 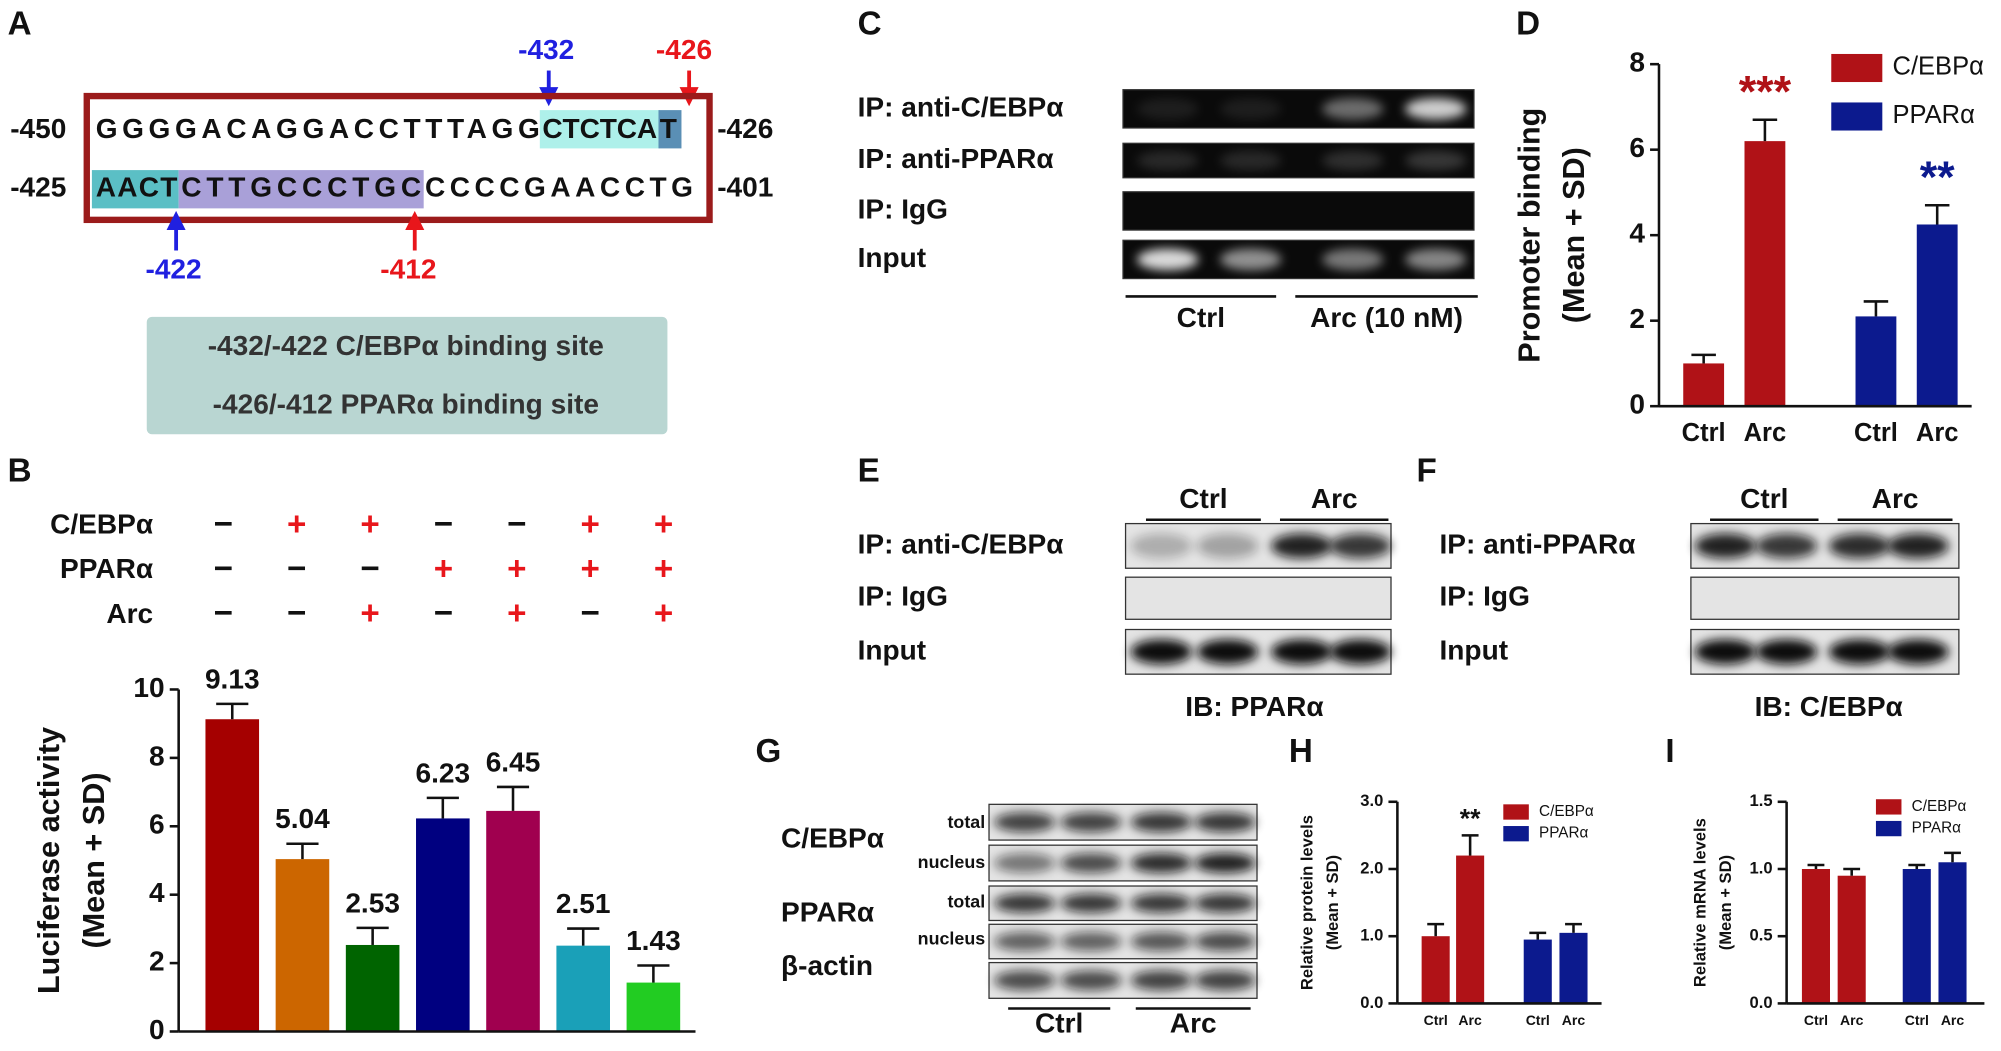 What do you see at coordinates (1254, 706) in the screenshot?
I see `blot-footer: IB: PPARα` at bounding box center [1254, 706].